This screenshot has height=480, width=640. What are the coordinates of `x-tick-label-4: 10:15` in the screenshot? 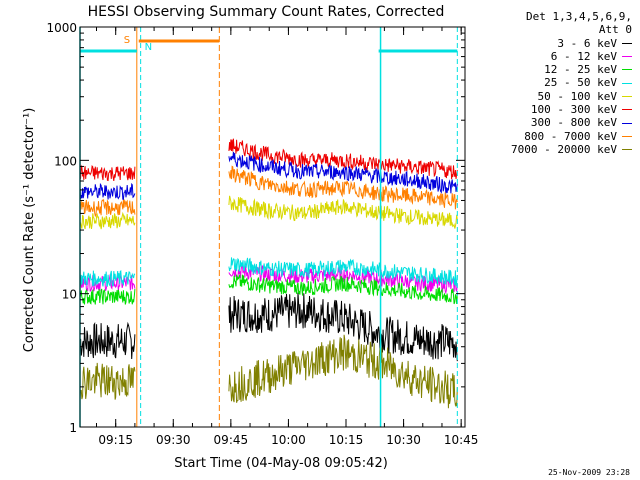 It's located at (346, 440).